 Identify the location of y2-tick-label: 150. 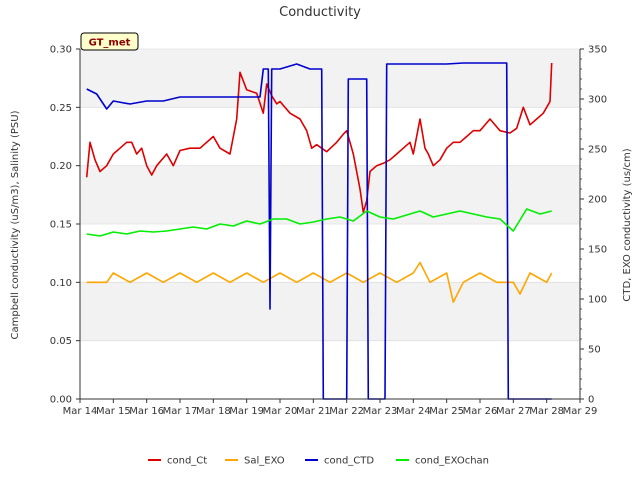
(597, 250).